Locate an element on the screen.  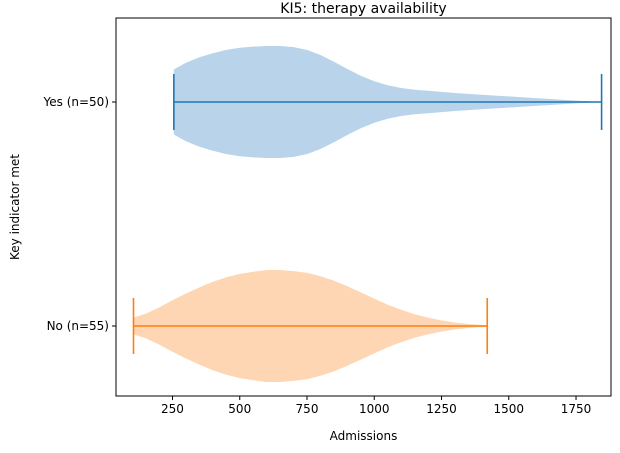
x-tick-label: 1000 is located at coordinates (374, 409).